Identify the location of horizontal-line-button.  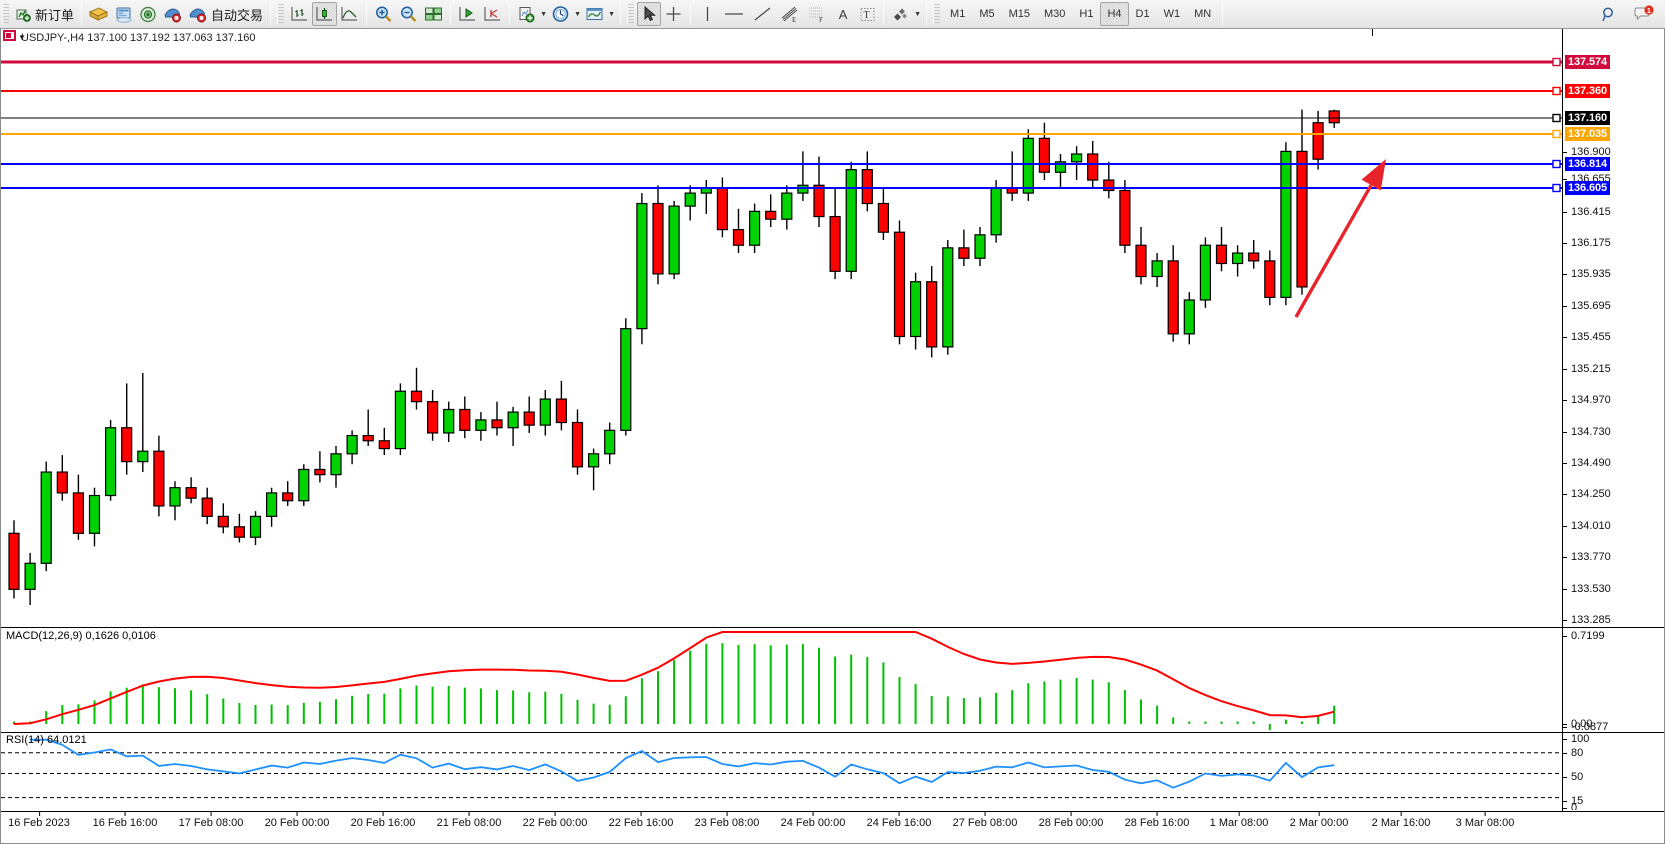
(734, 14).